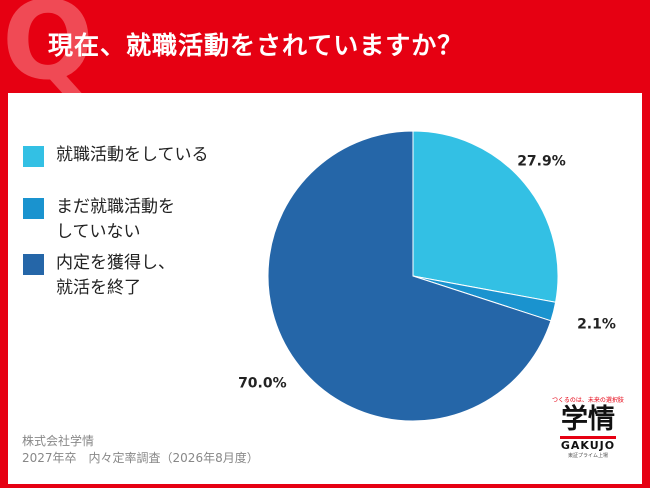  I want to click on source-line: 2027年卒 内々定率調査（2026年8月度）, so click(140, 458).